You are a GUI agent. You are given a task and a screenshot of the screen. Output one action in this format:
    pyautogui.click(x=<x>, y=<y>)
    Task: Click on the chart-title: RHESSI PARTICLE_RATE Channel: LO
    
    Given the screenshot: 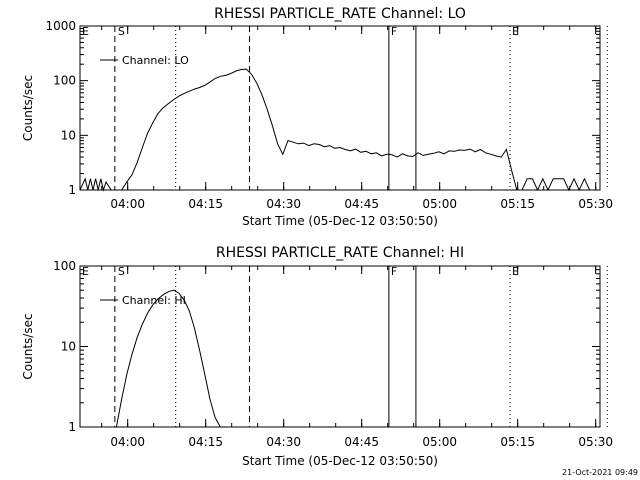 What is the action you would take?
    pyautogui.click(x=340, y=14)
    